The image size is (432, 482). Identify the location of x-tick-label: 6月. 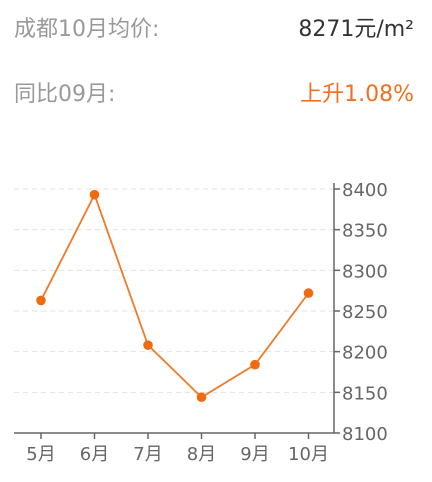
(94, 454).